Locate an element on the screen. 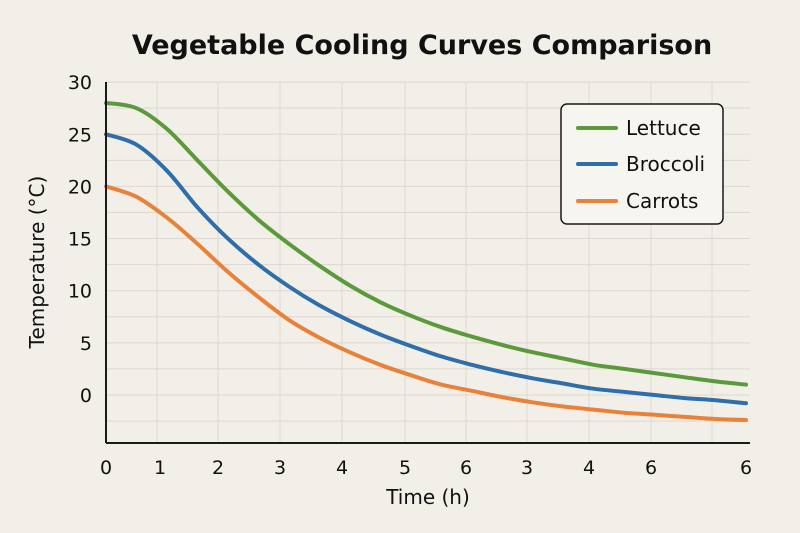  x-axis-label: Time (h) is located at coordinates (427, 497).